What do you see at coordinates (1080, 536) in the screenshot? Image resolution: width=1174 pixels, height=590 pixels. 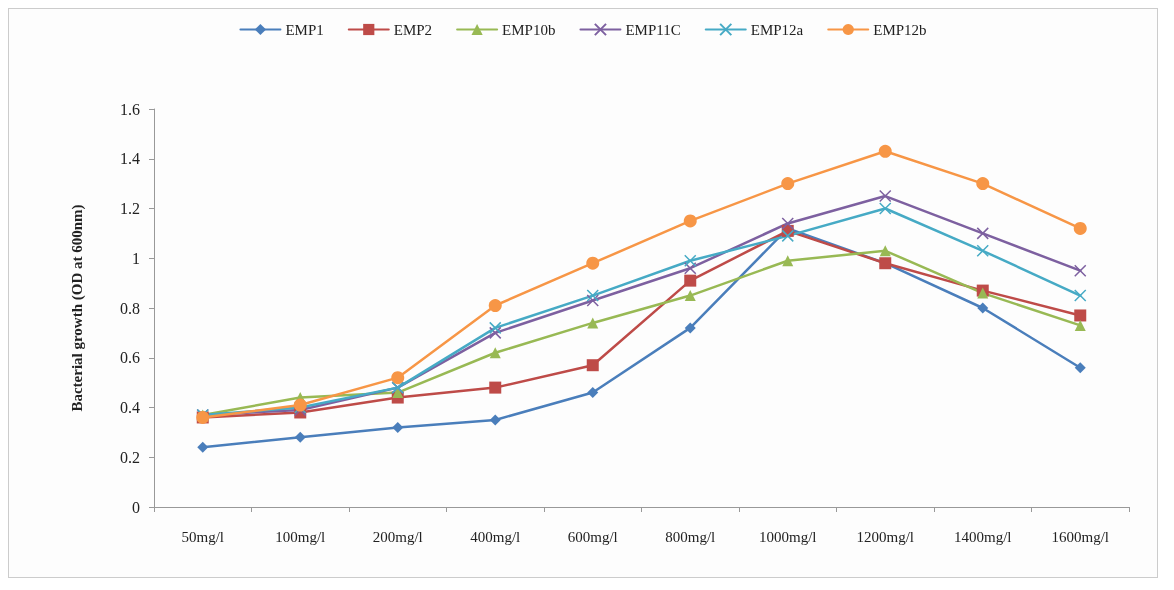 I see `x-tick-label: 1600mg/l` at bounding box center [1080, 536].